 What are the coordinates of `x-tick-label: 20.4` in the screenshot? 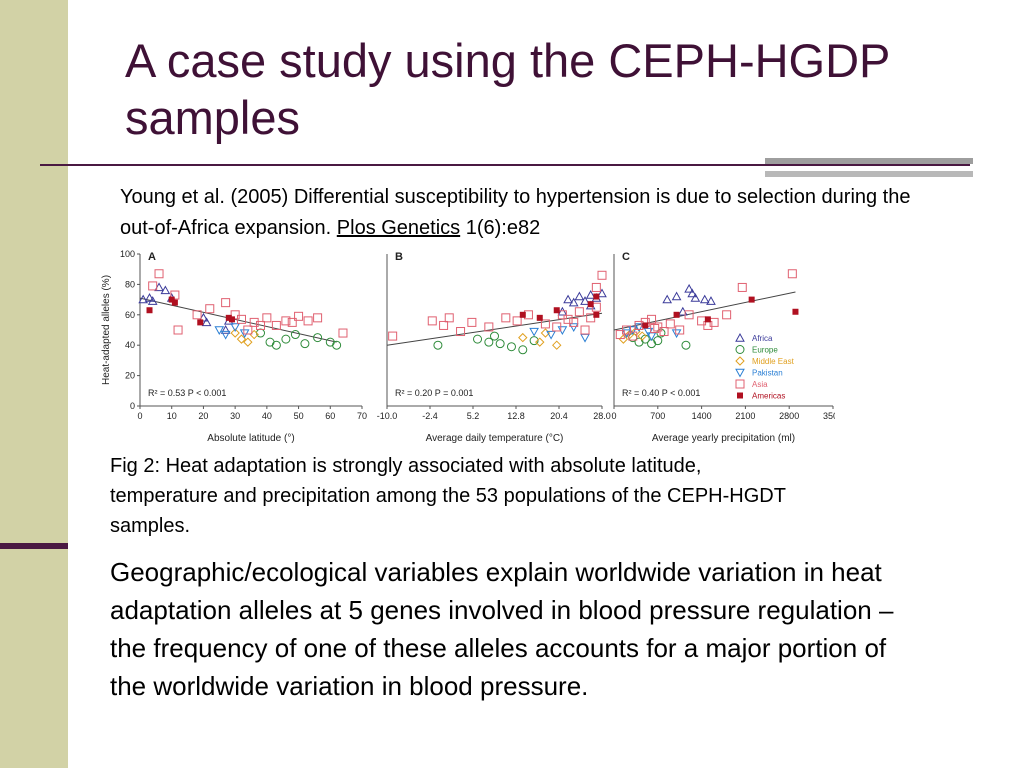 It's located at (559, 416).